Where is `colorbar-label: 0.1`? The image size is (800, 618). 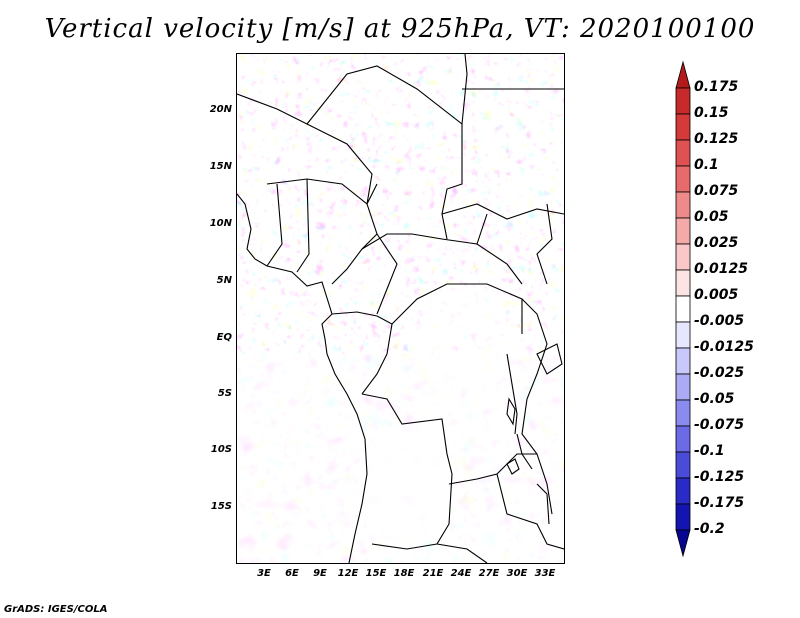 colorbar-label: 0.1 is located at coordinates (706, 165).